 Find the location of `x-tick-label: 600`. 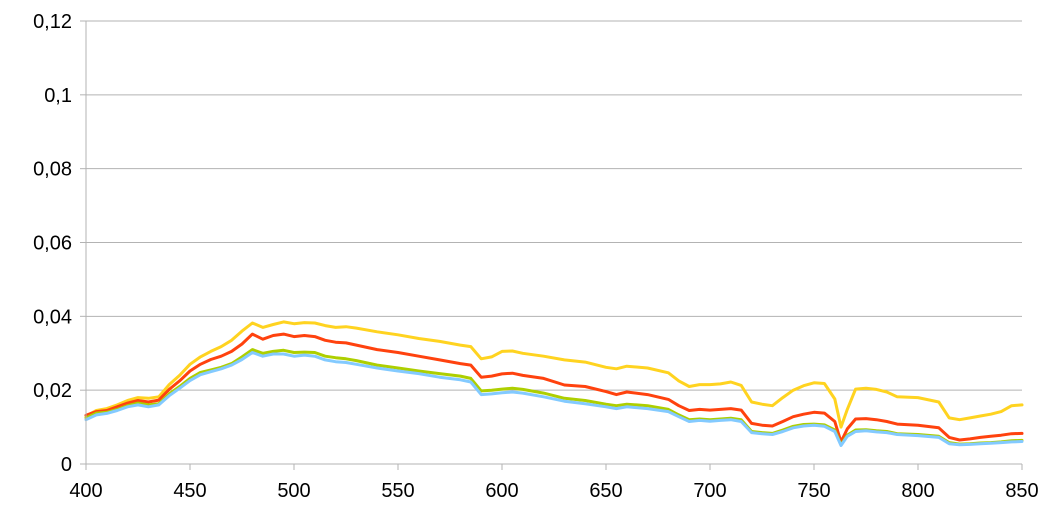

x-tick-label: 600 is located at coordinates (501, 491).